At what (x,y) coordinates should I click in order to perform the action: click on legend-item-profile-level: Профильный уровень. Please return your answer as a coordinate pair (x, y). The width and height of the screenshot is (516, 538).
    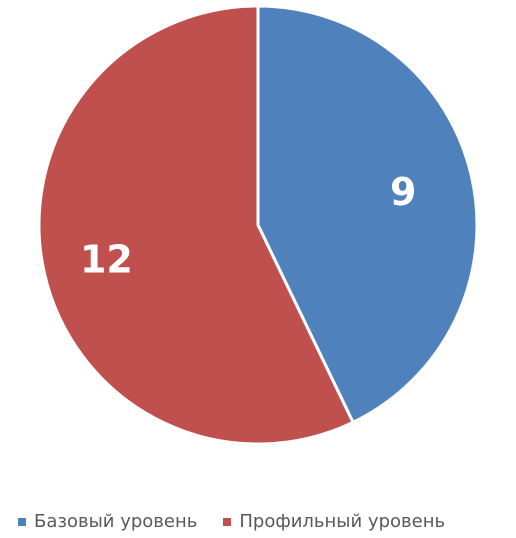
    Looking at the image, I should click on (334, 521).